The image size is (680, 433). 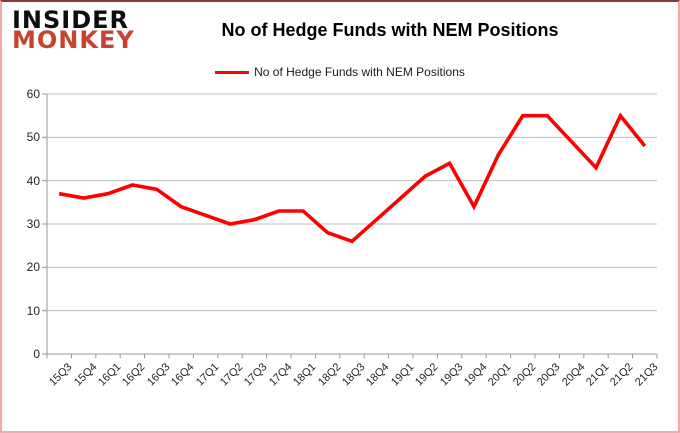 What do you see at coordinates (33, 137) in the screenshot?
I see `y-axis-label-50: 50` at bounding box center [33, 137].